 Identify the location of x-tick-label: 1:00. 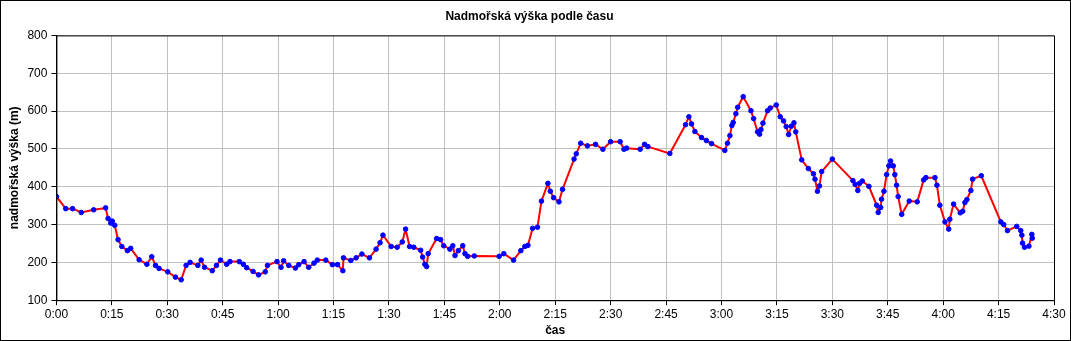
(278, 313).